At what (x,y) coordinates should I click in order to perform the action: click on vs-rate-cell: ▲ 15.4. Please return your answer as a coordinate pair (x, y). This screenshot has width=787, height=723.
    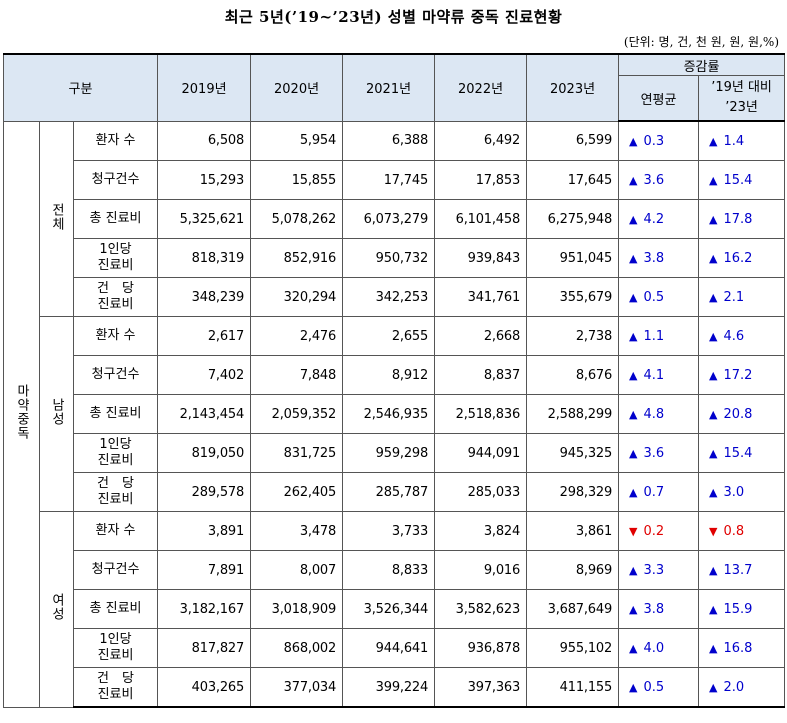
    Looking at the image, I should click on (742, 180).